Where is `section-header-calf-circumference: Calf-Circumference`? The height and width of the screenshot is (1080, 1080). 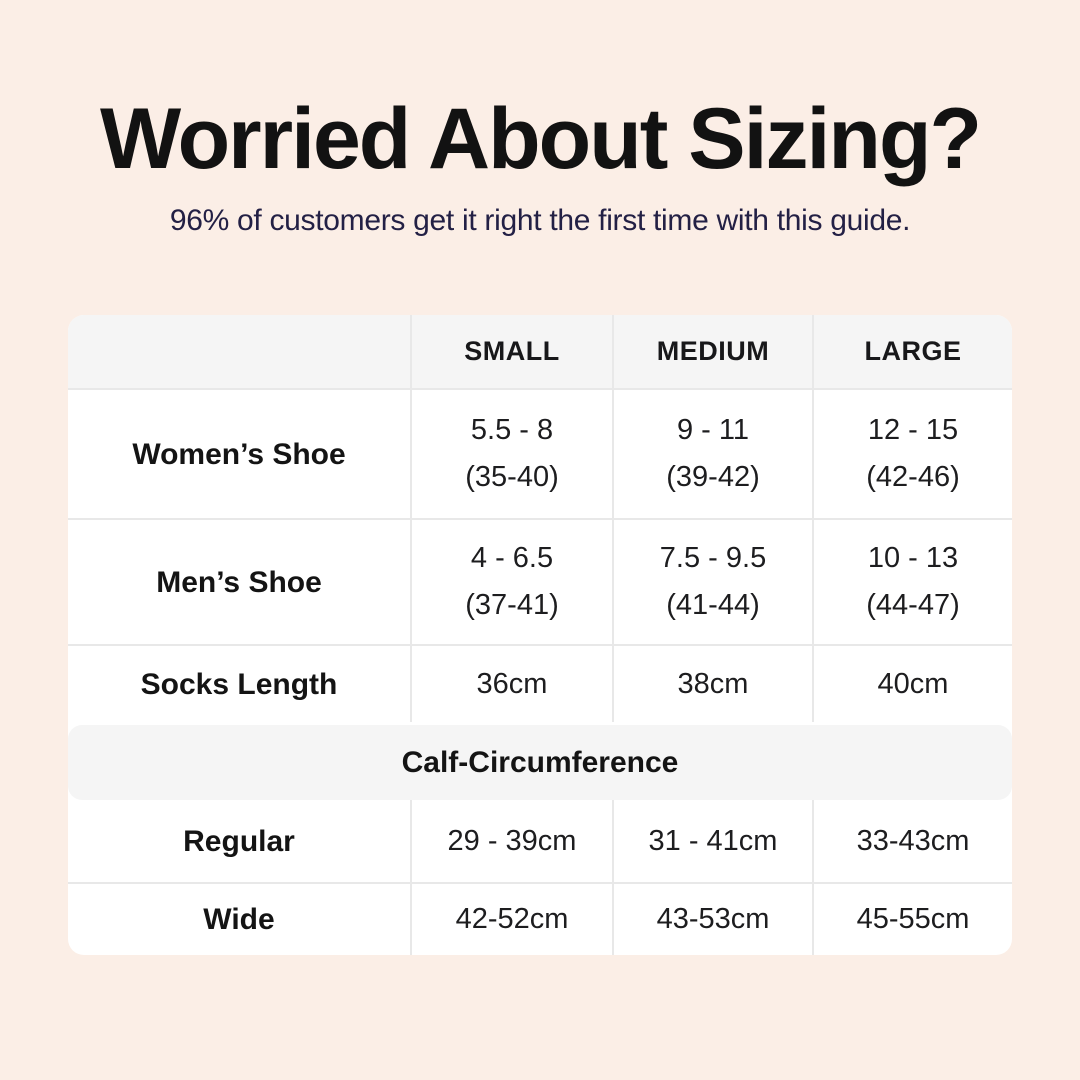
section-header-calf-circumference: Calf-Circumference is located at coordinates (540, 762).